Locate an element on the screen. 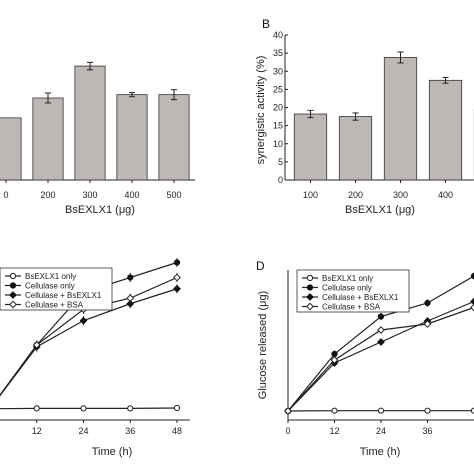  panel-d-series-line is located at coordinates (380, 359).